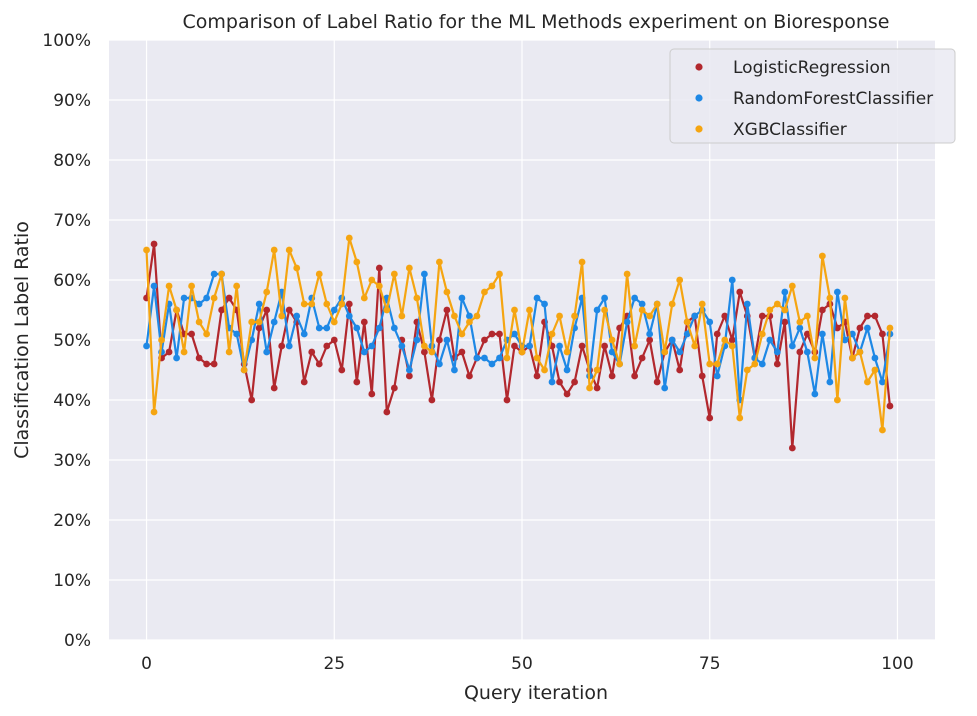  I want to click on y-tick-label: 60%, so click(72, 281).